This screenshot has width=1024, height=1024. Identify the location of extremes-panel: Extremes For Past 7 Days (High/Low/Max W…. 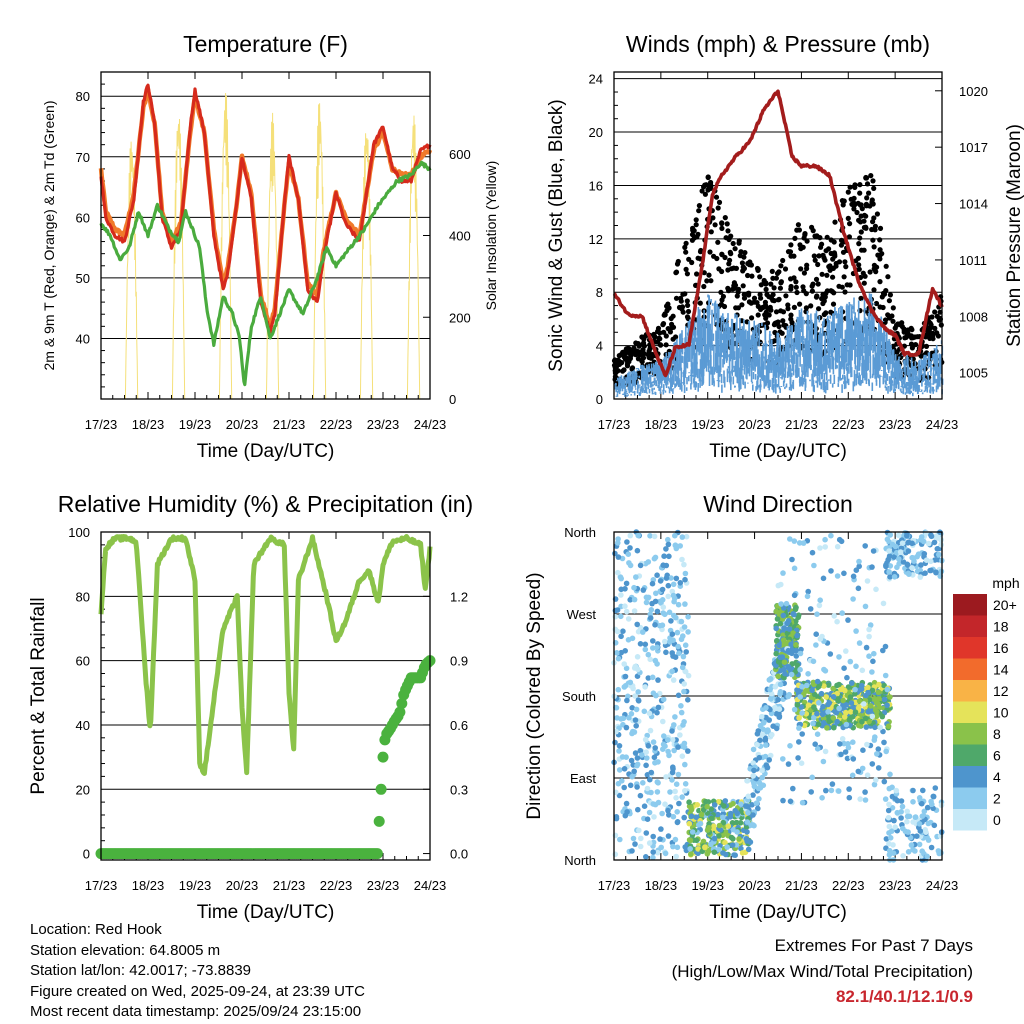
(822, 971).